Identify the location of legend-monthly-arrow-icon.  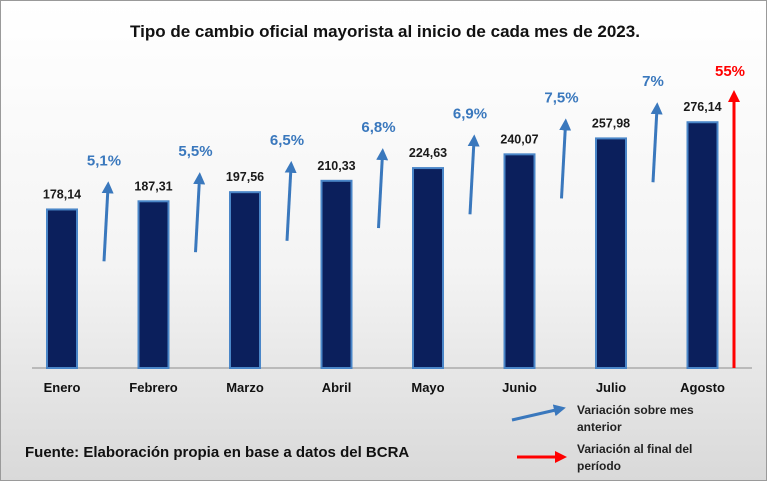
(538, 413).